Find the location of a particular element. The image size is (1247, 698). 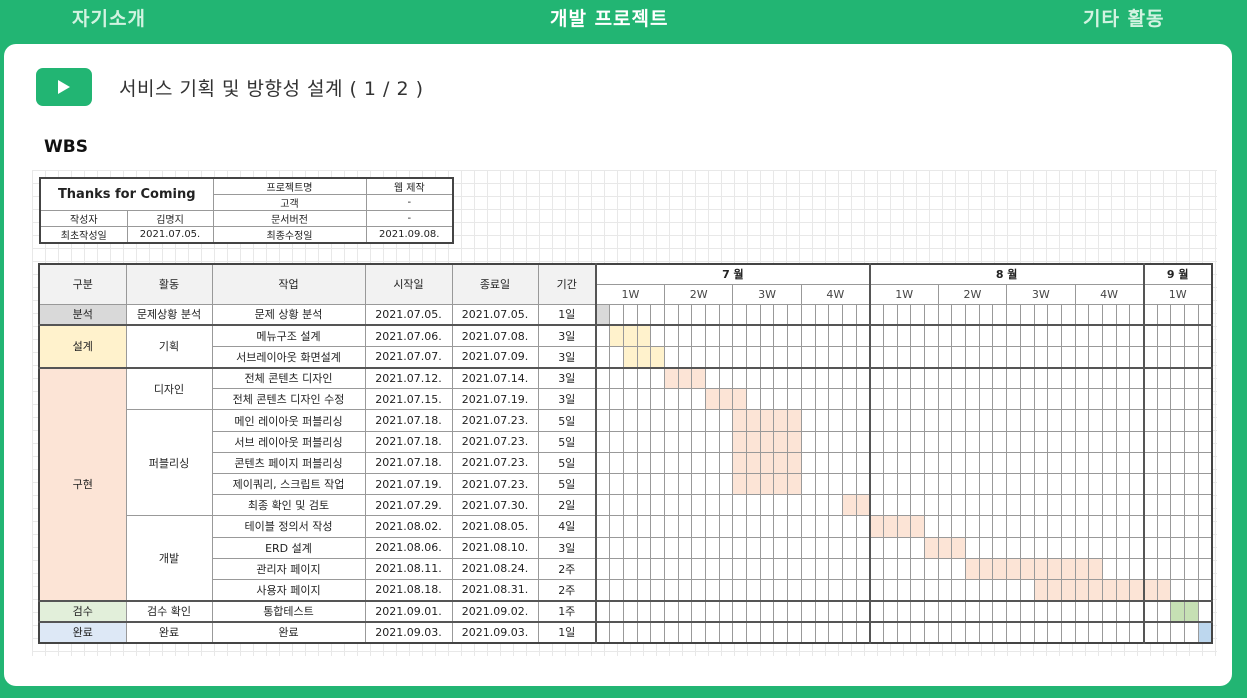

duration-cell: 5일 is located at coordinates (567, 420).